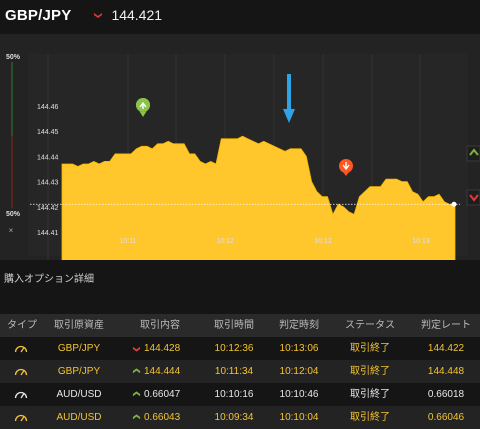  Describe the element at coordinates (446, 394) in the screenshot. I see `rate-cell: 0.66018` at that location.